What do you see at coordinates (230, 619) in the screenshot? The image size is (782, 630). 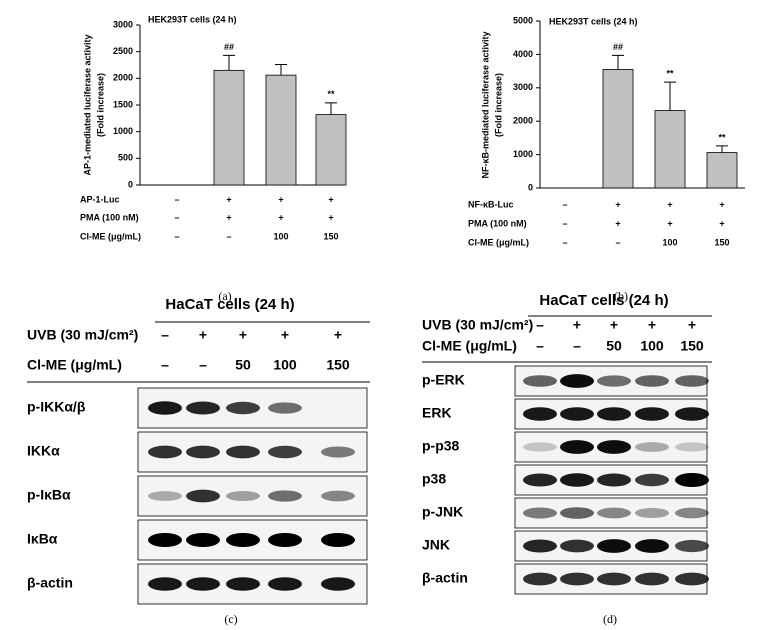 I see `panel-label: (c)` at bounding box center [230, 619].